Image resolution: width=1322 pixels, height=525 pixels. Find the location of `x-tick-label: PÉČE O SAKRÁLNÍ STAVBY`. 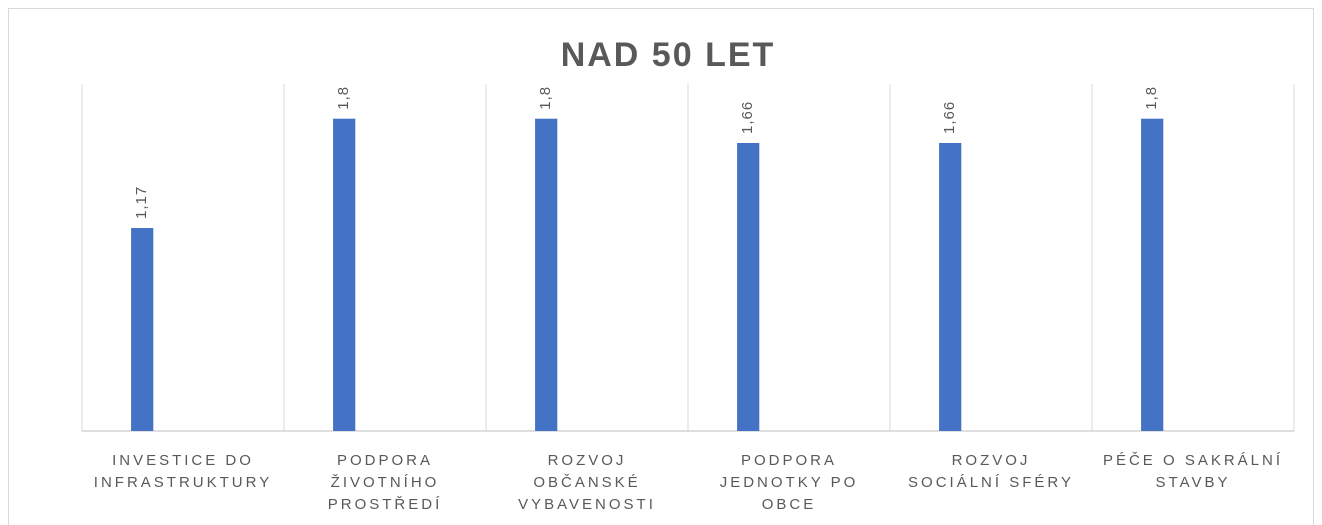

x-tick-label: PÉČE O SAKRÁLNÍ STAVBY is located at coordinates (1193, 471).